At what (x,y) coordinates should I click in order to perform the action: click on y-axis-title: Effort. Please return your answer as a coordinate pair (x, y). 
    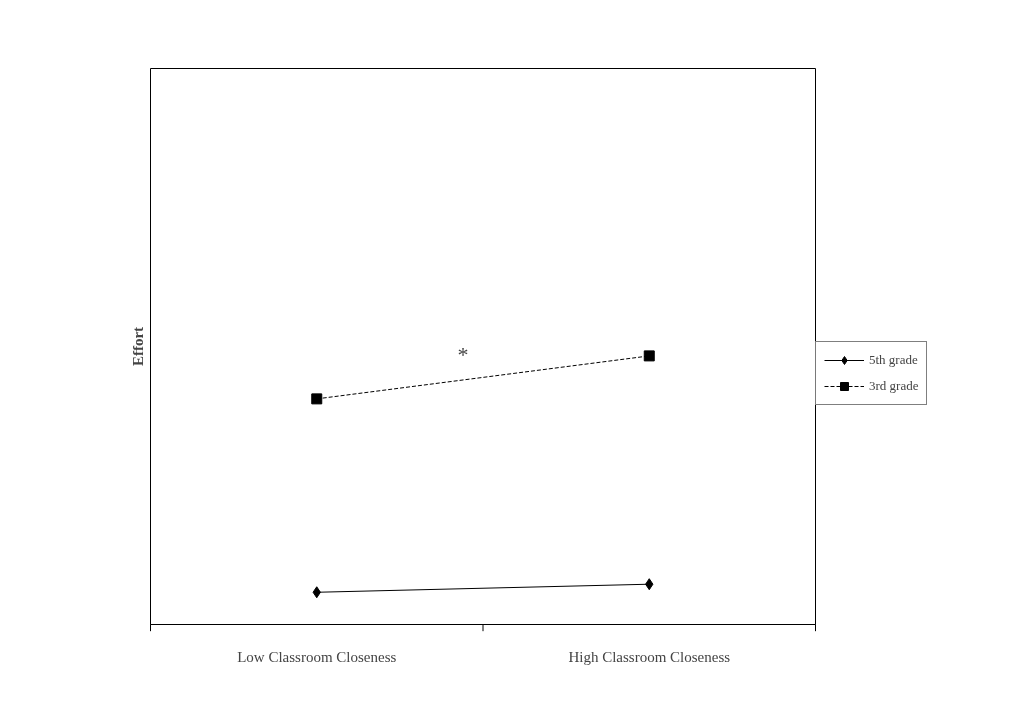
    Looking at the image, I should click on (137, 346).